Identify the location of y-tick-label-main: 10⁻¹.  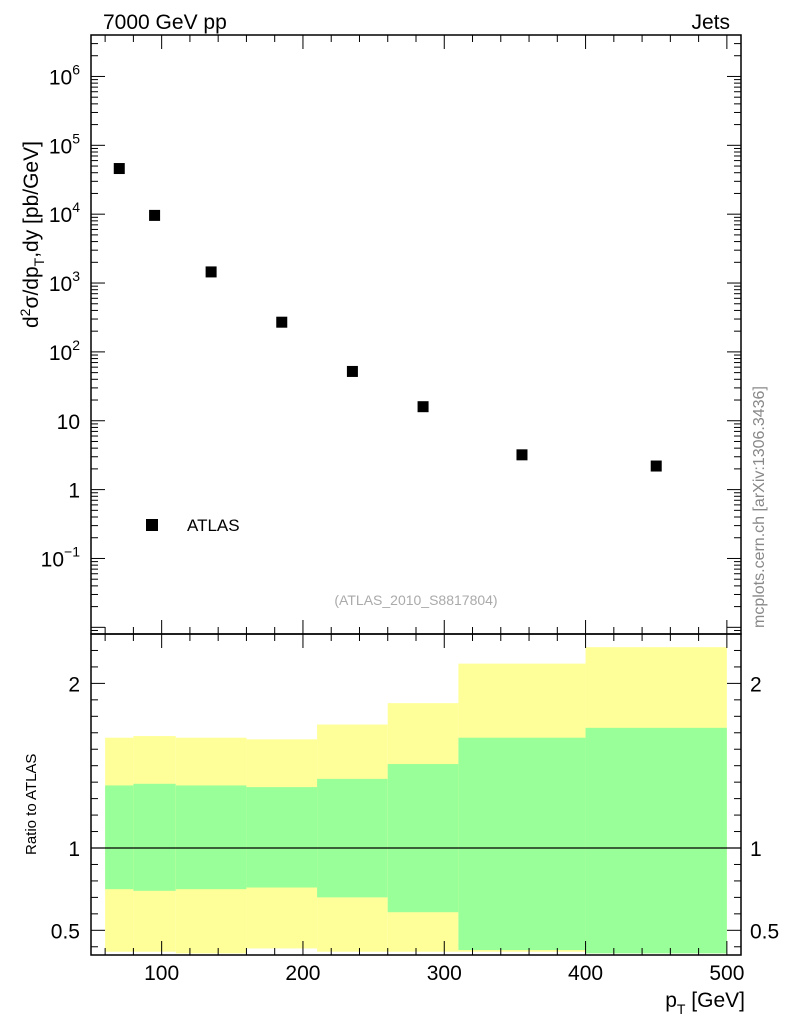
(61, 557).